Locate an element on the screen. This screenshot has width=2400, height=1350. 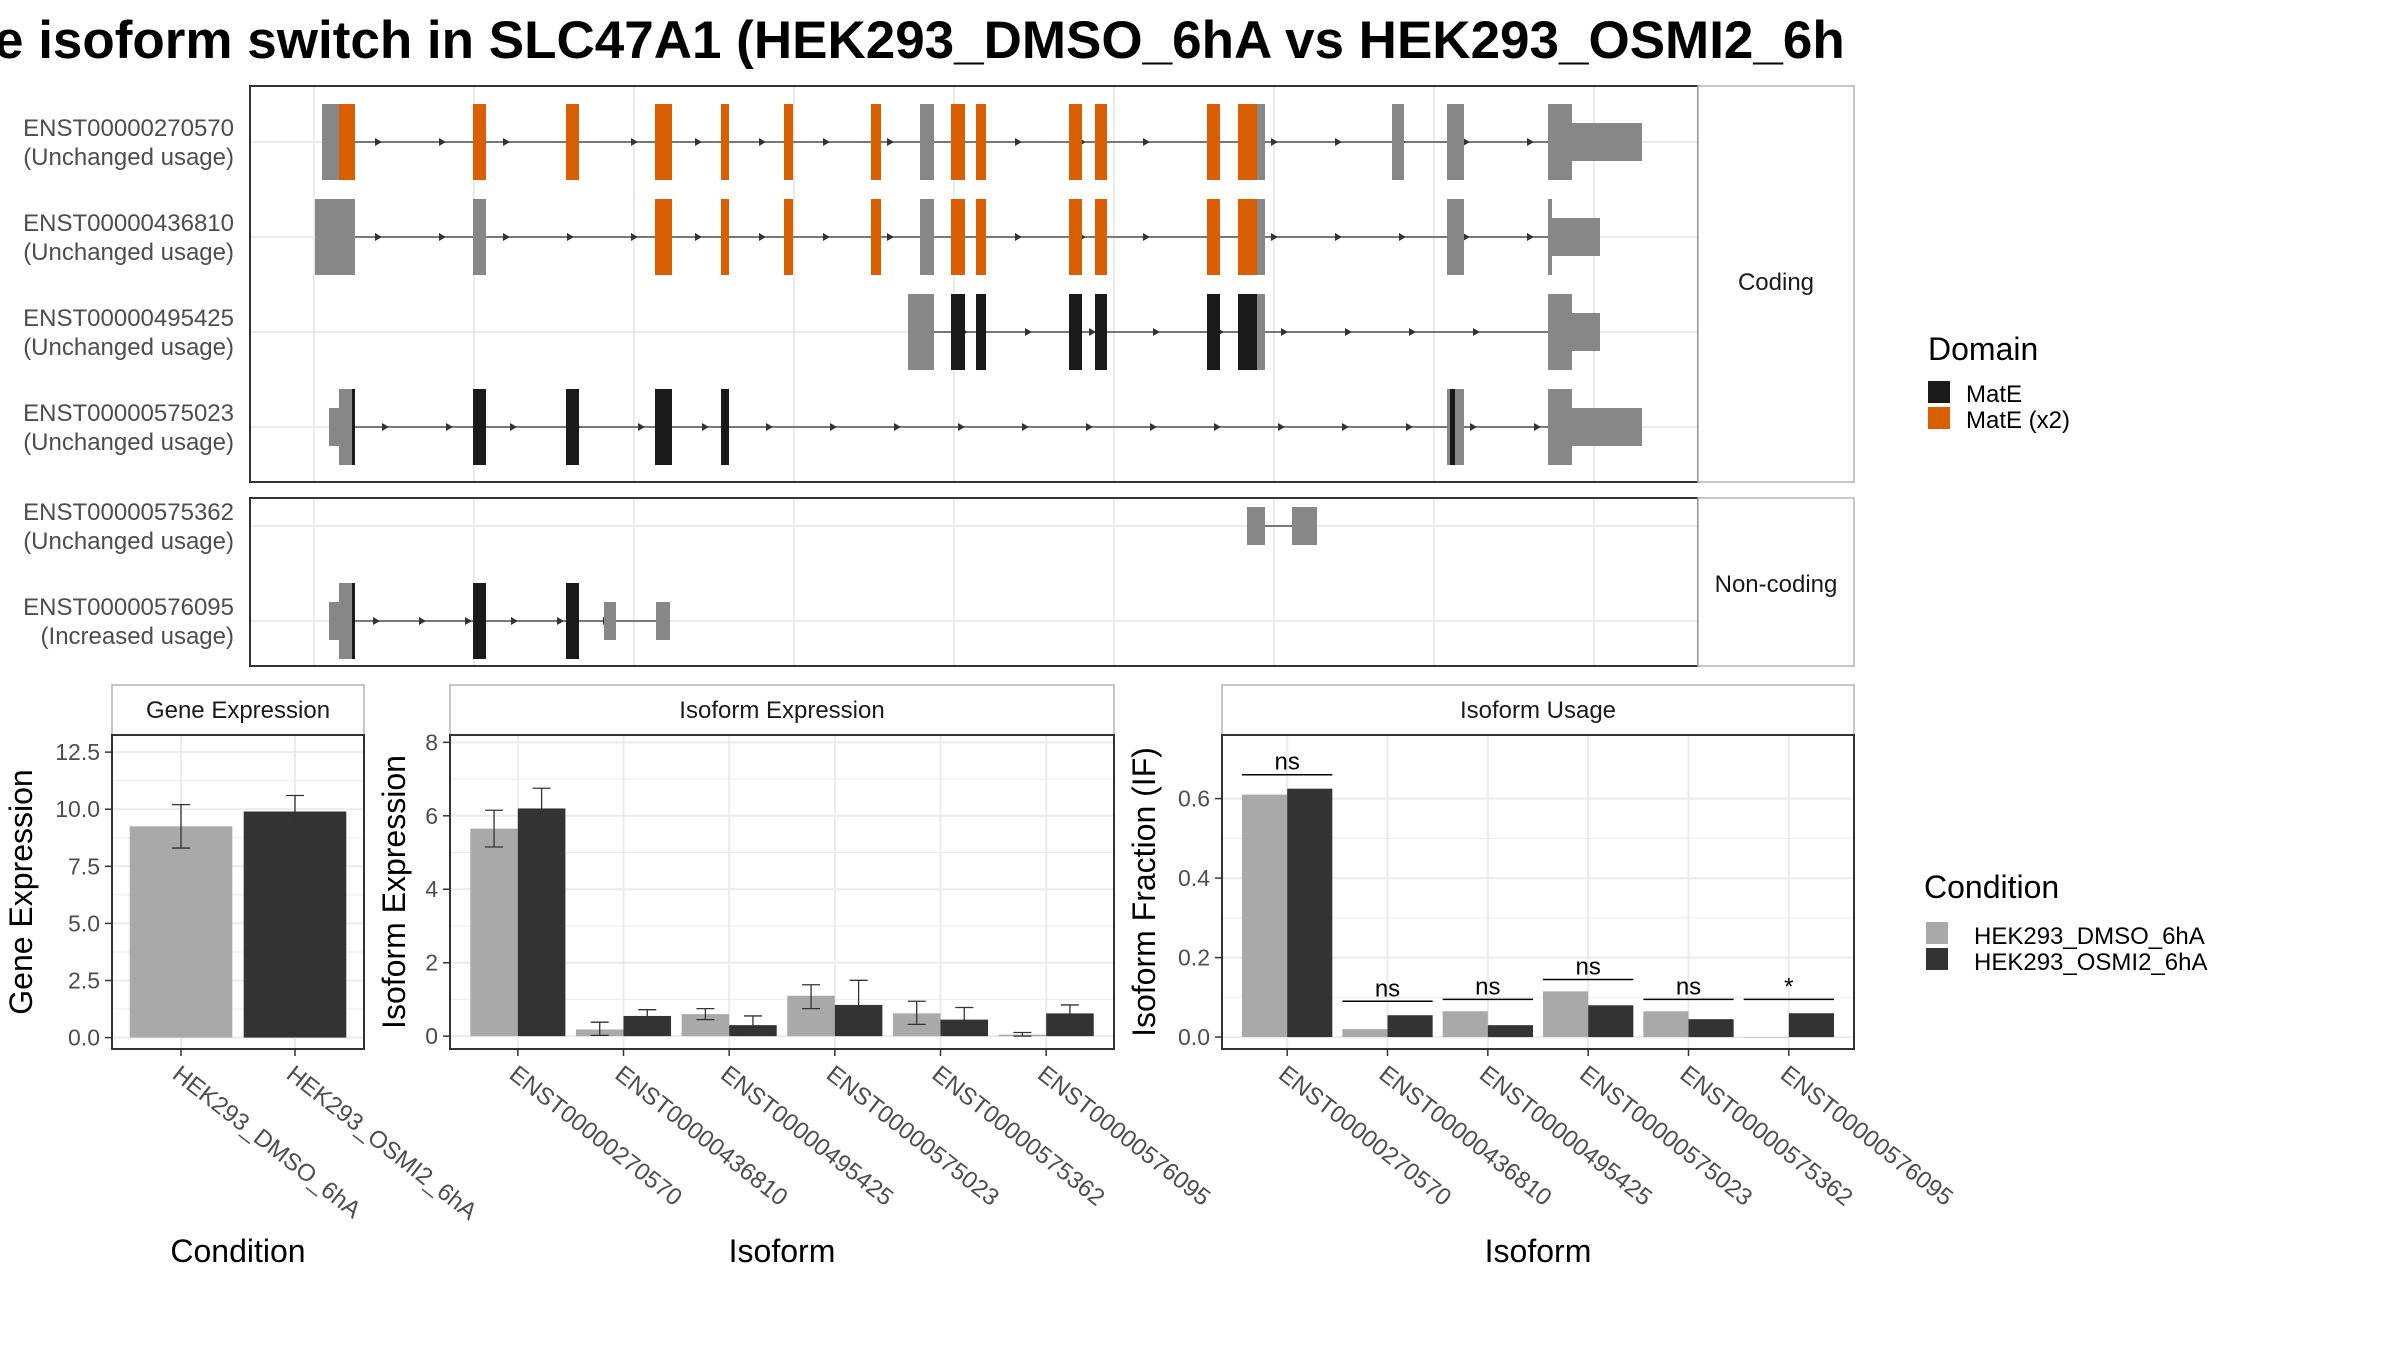
domain-legend: Domain MatE MatE (x2) is located at coordinates (1999, 382).